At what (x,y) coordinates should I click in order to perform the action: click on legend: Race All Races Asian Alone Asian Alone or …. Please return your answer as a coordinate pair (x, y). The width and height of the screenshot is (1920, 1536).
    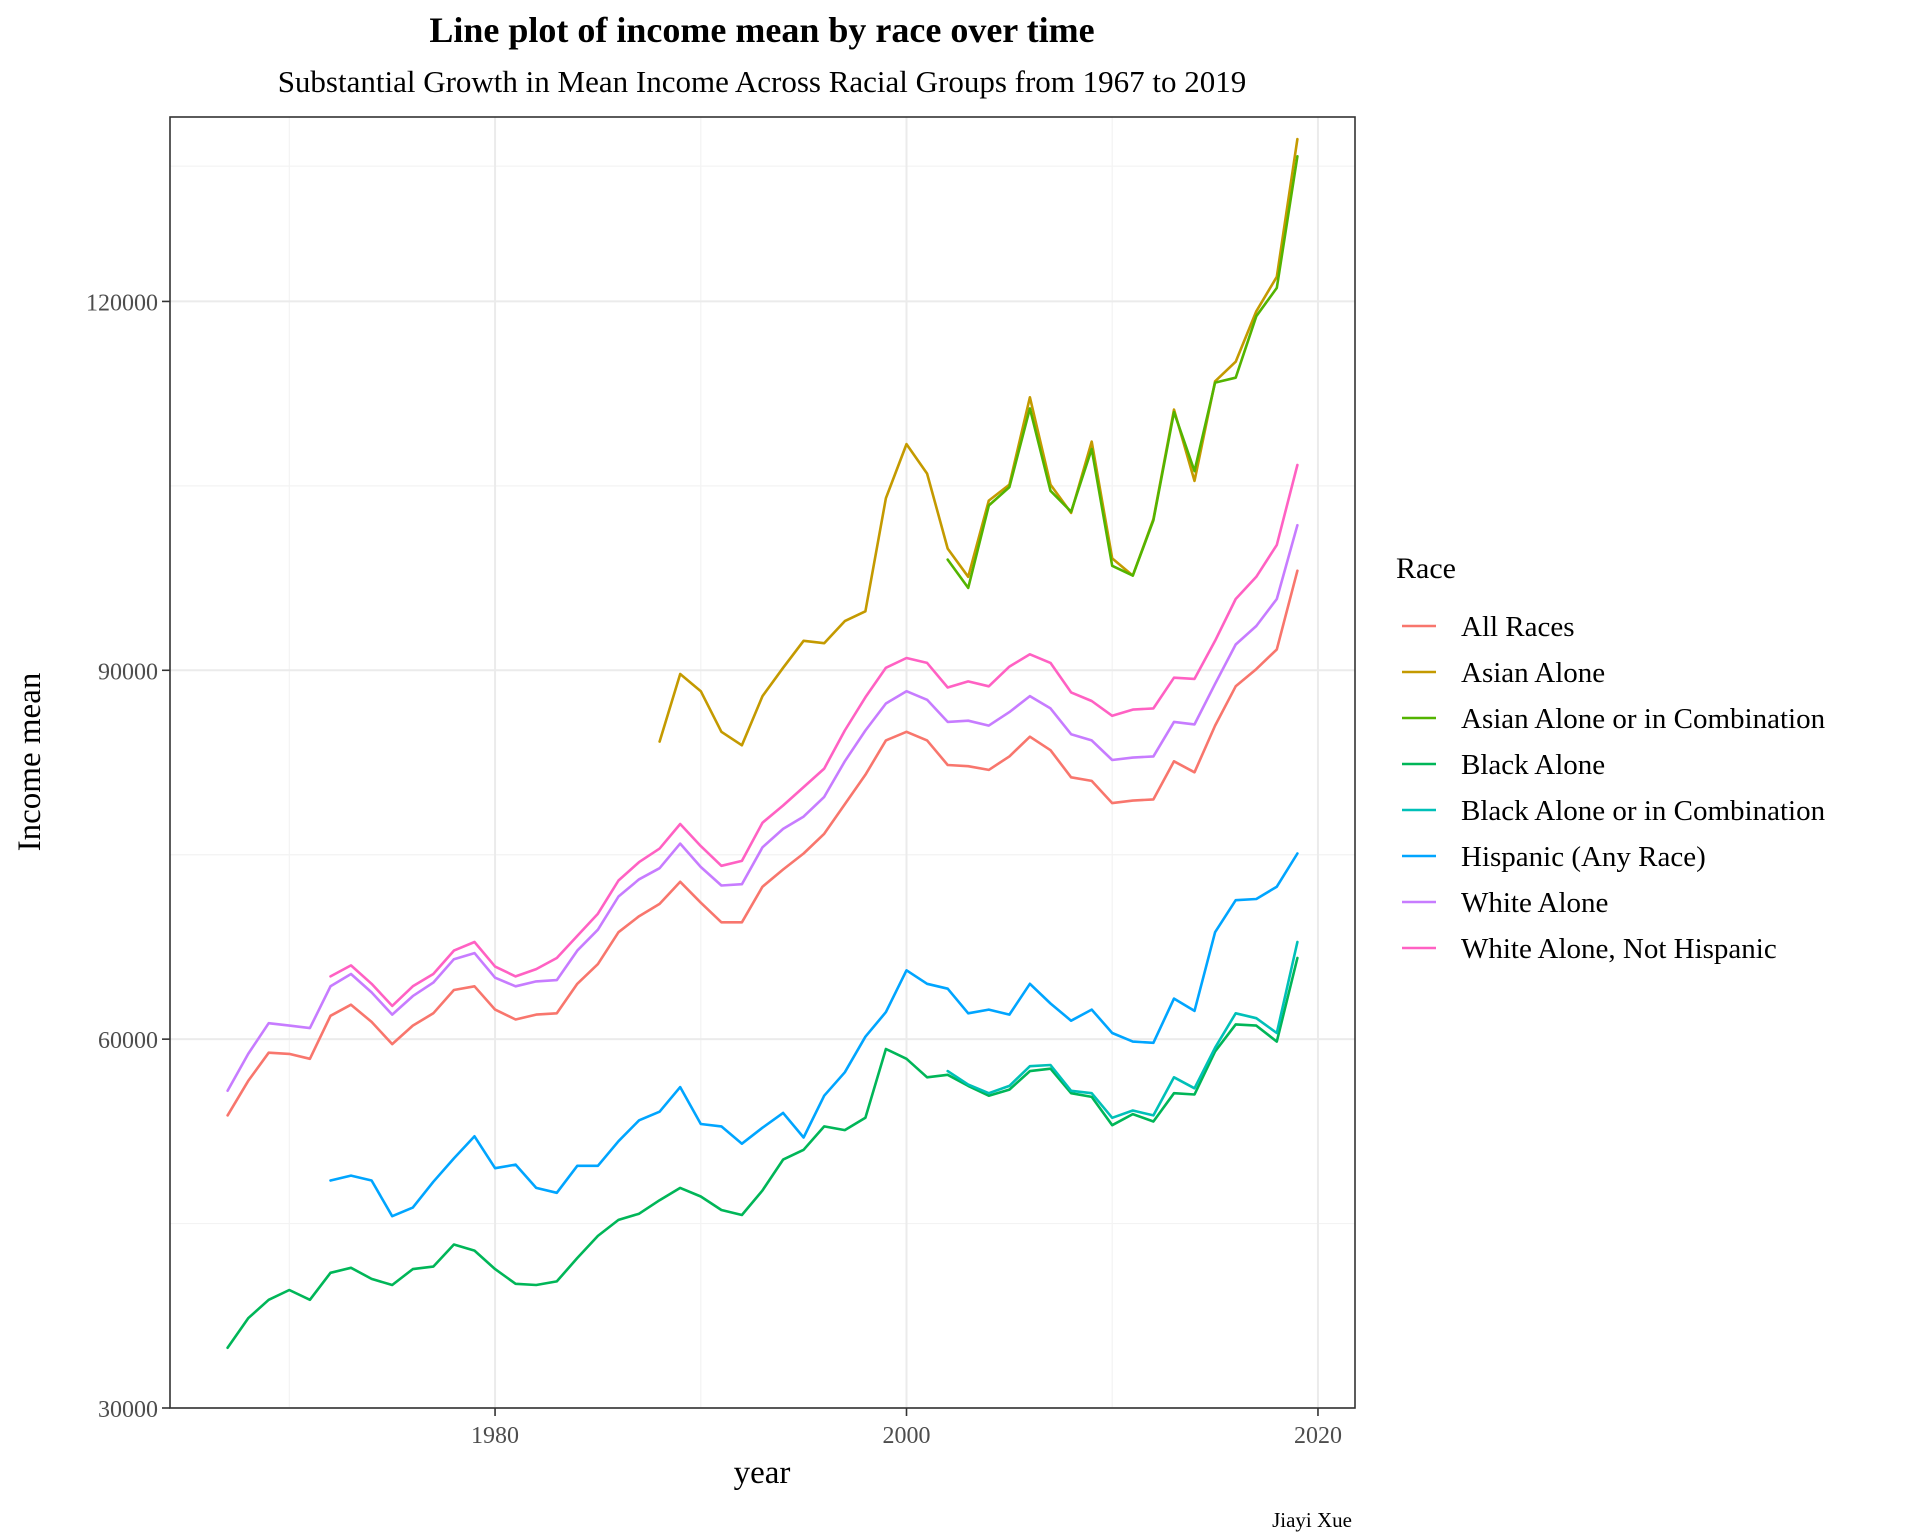
    Looking at the image, I should click on (1611, 758).